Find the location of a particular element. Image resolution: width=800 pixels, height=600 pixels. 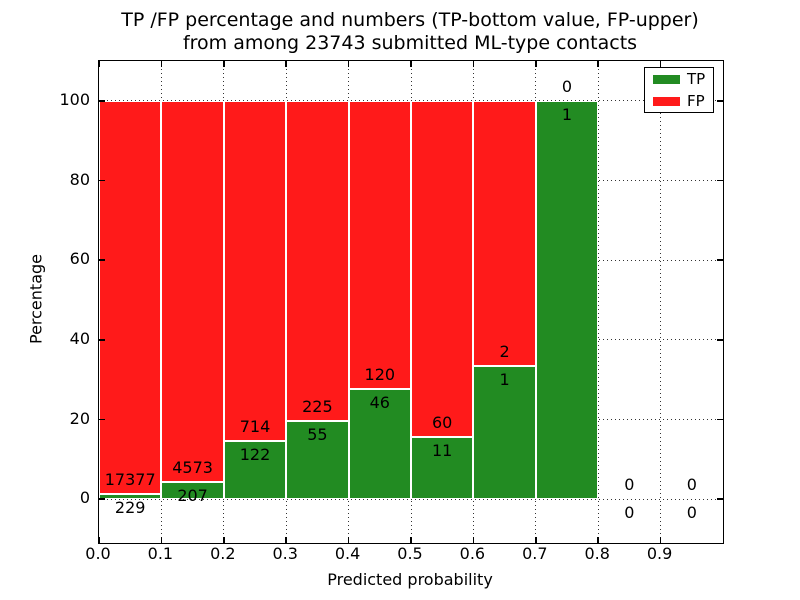

fp-count-label: 60 is located at coordinates (442, 423).